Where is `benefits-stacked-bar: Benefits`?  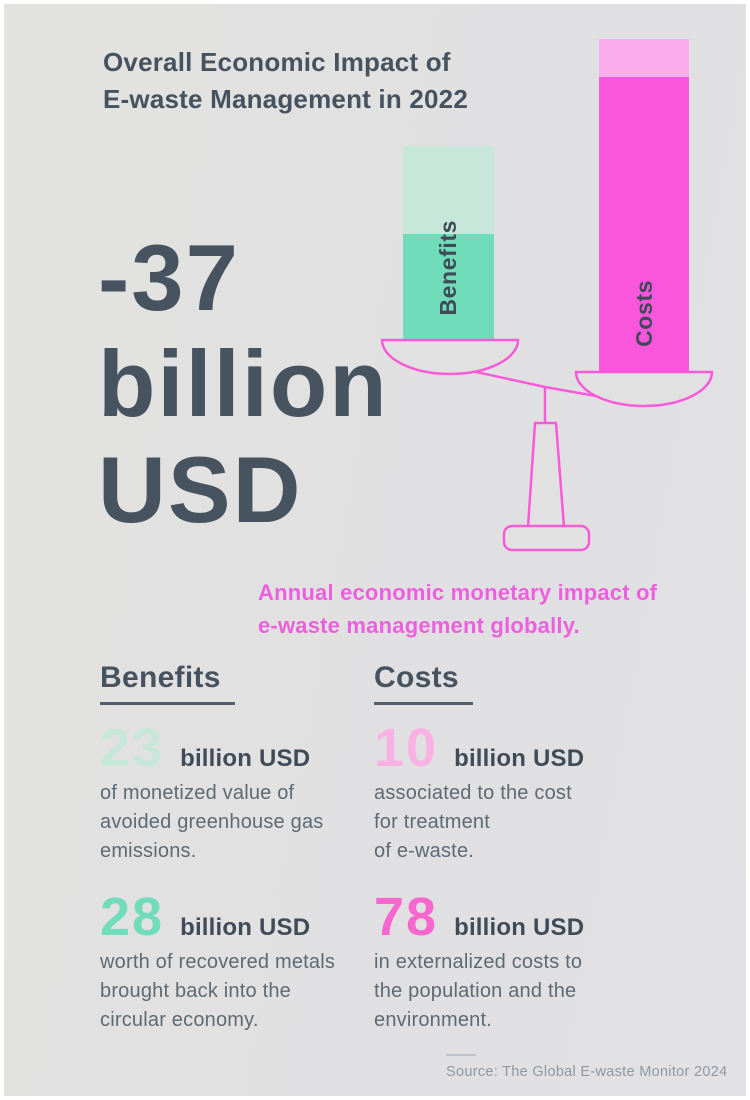
benefits-stacked-bar: Benefits is located at coordinates (448, 243).